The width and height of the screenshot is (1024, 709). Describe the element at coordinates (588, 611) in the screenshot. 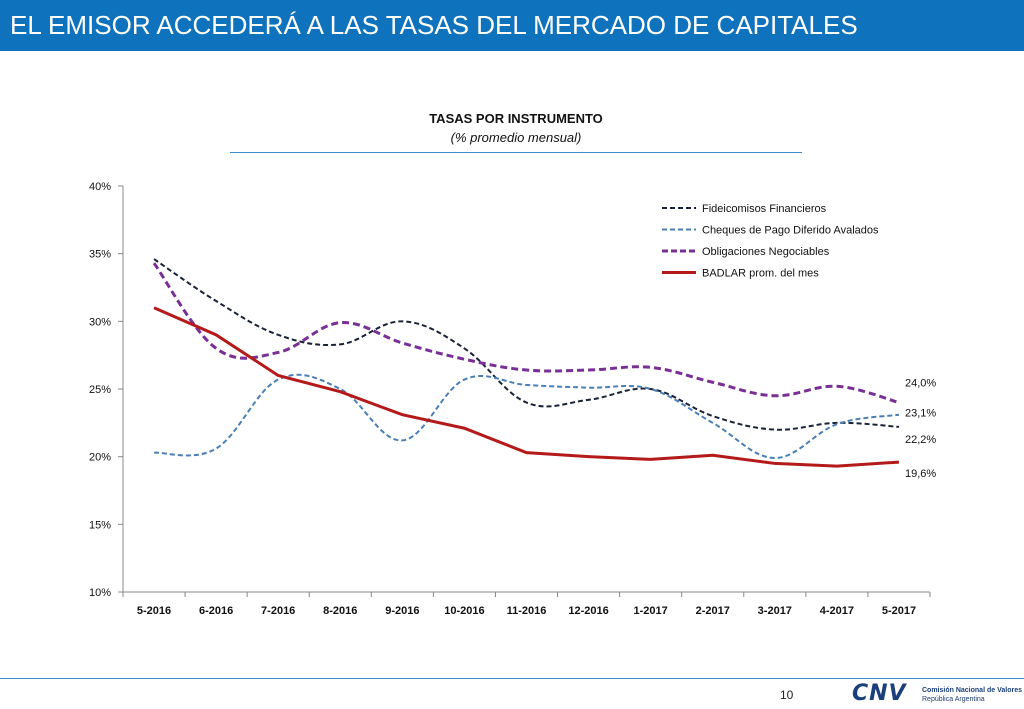

I see `x-tick-label: 12-2016` at that location.